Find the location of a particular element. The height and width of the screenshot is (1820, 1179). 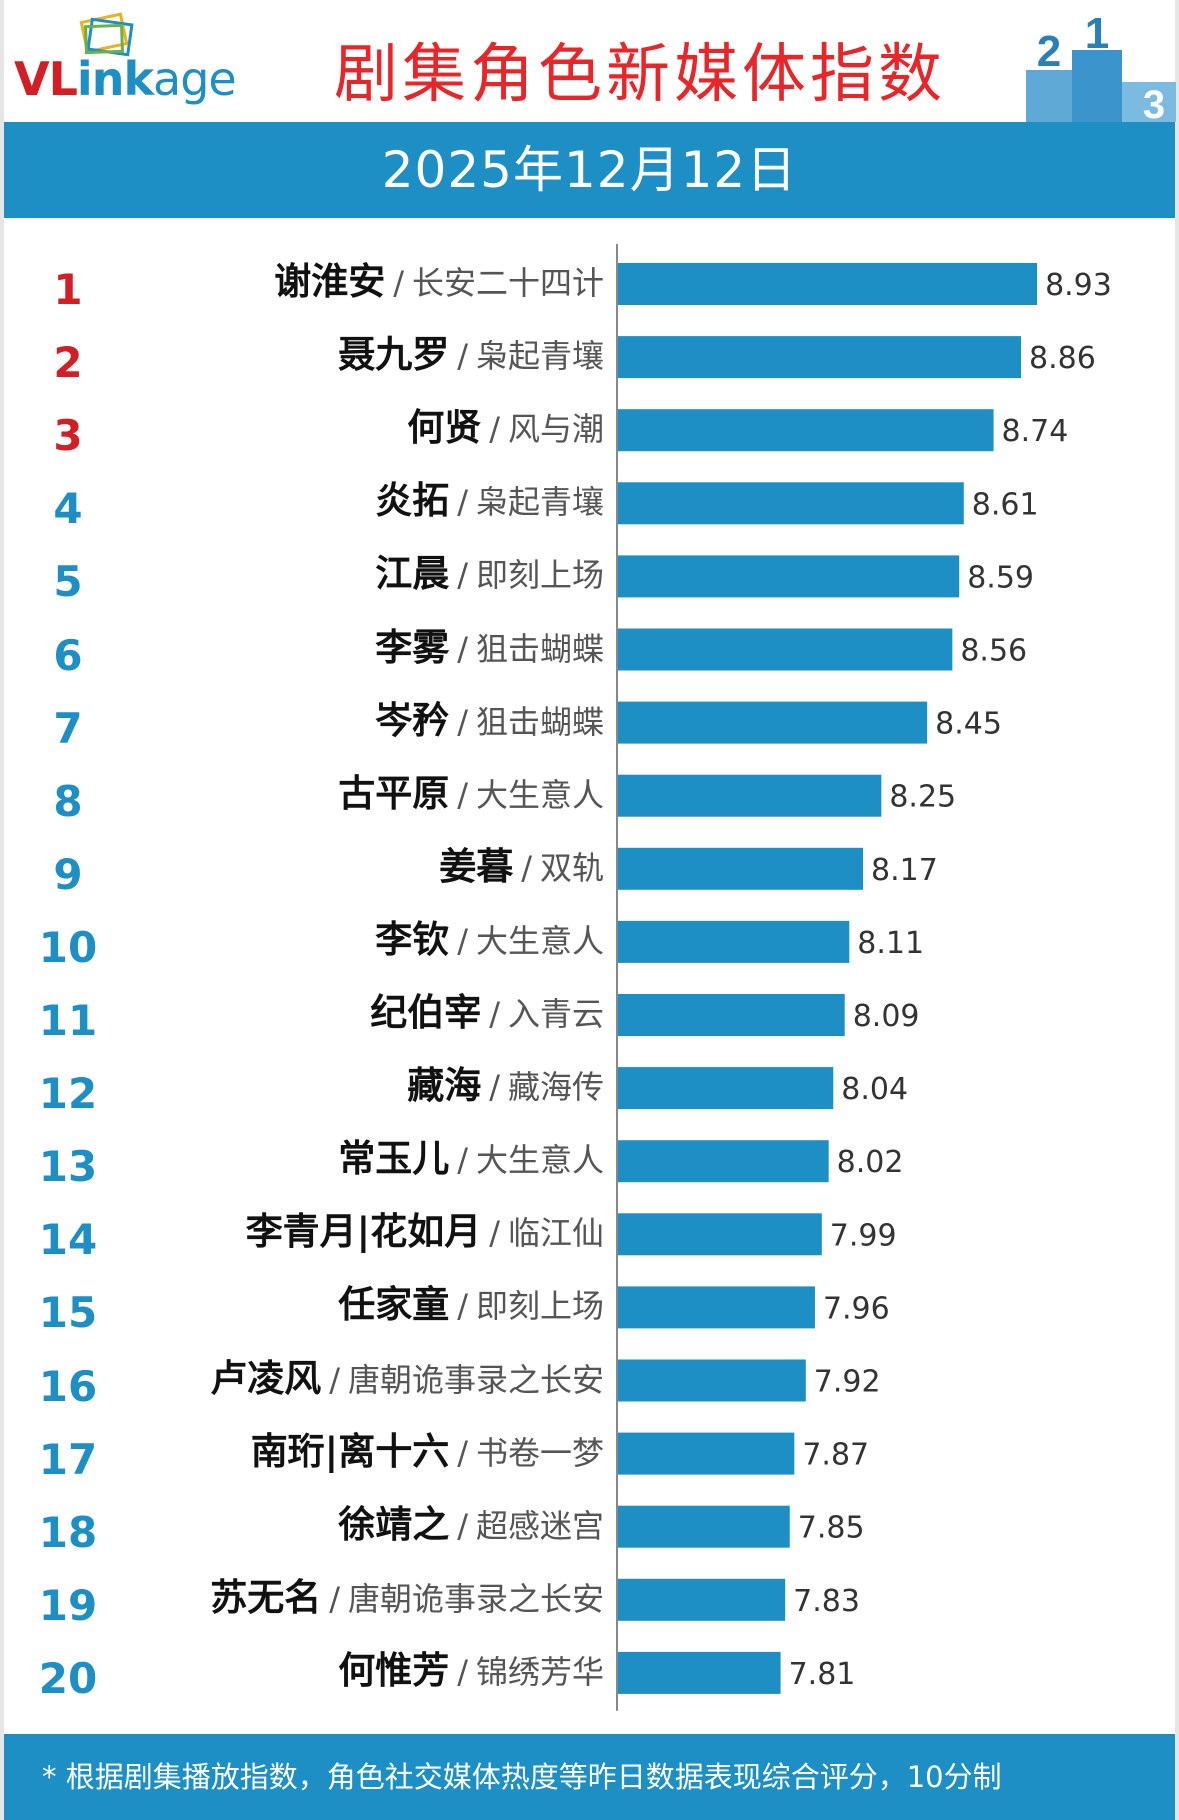

drama-title: 临江仙 is located at coordinates (555, 1233).